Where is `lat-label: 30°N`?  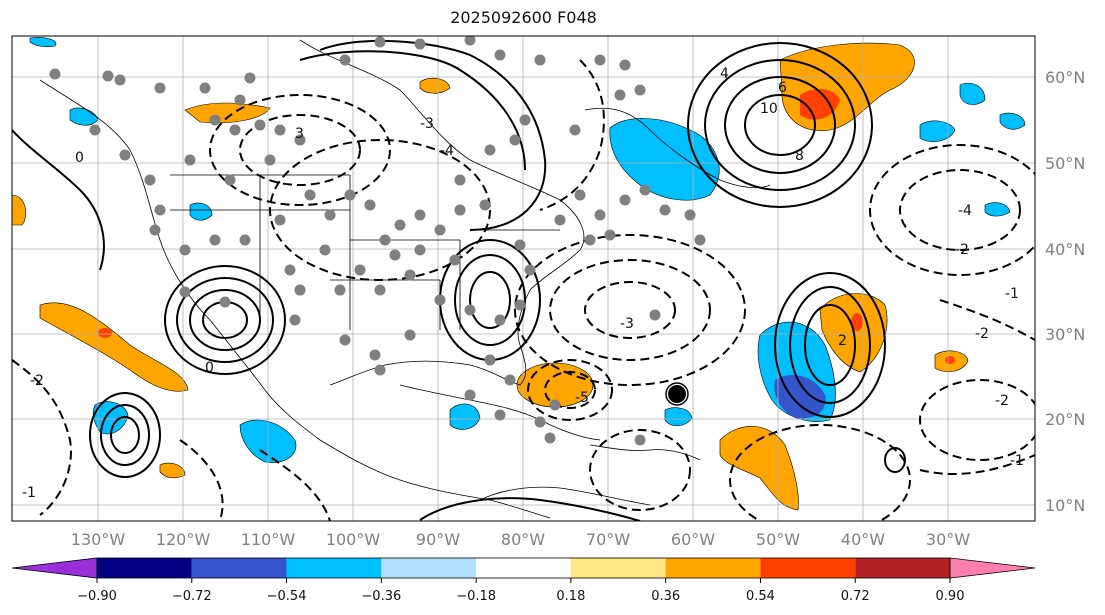 lat-label: 30°N is located at coordinates (1065, 334).